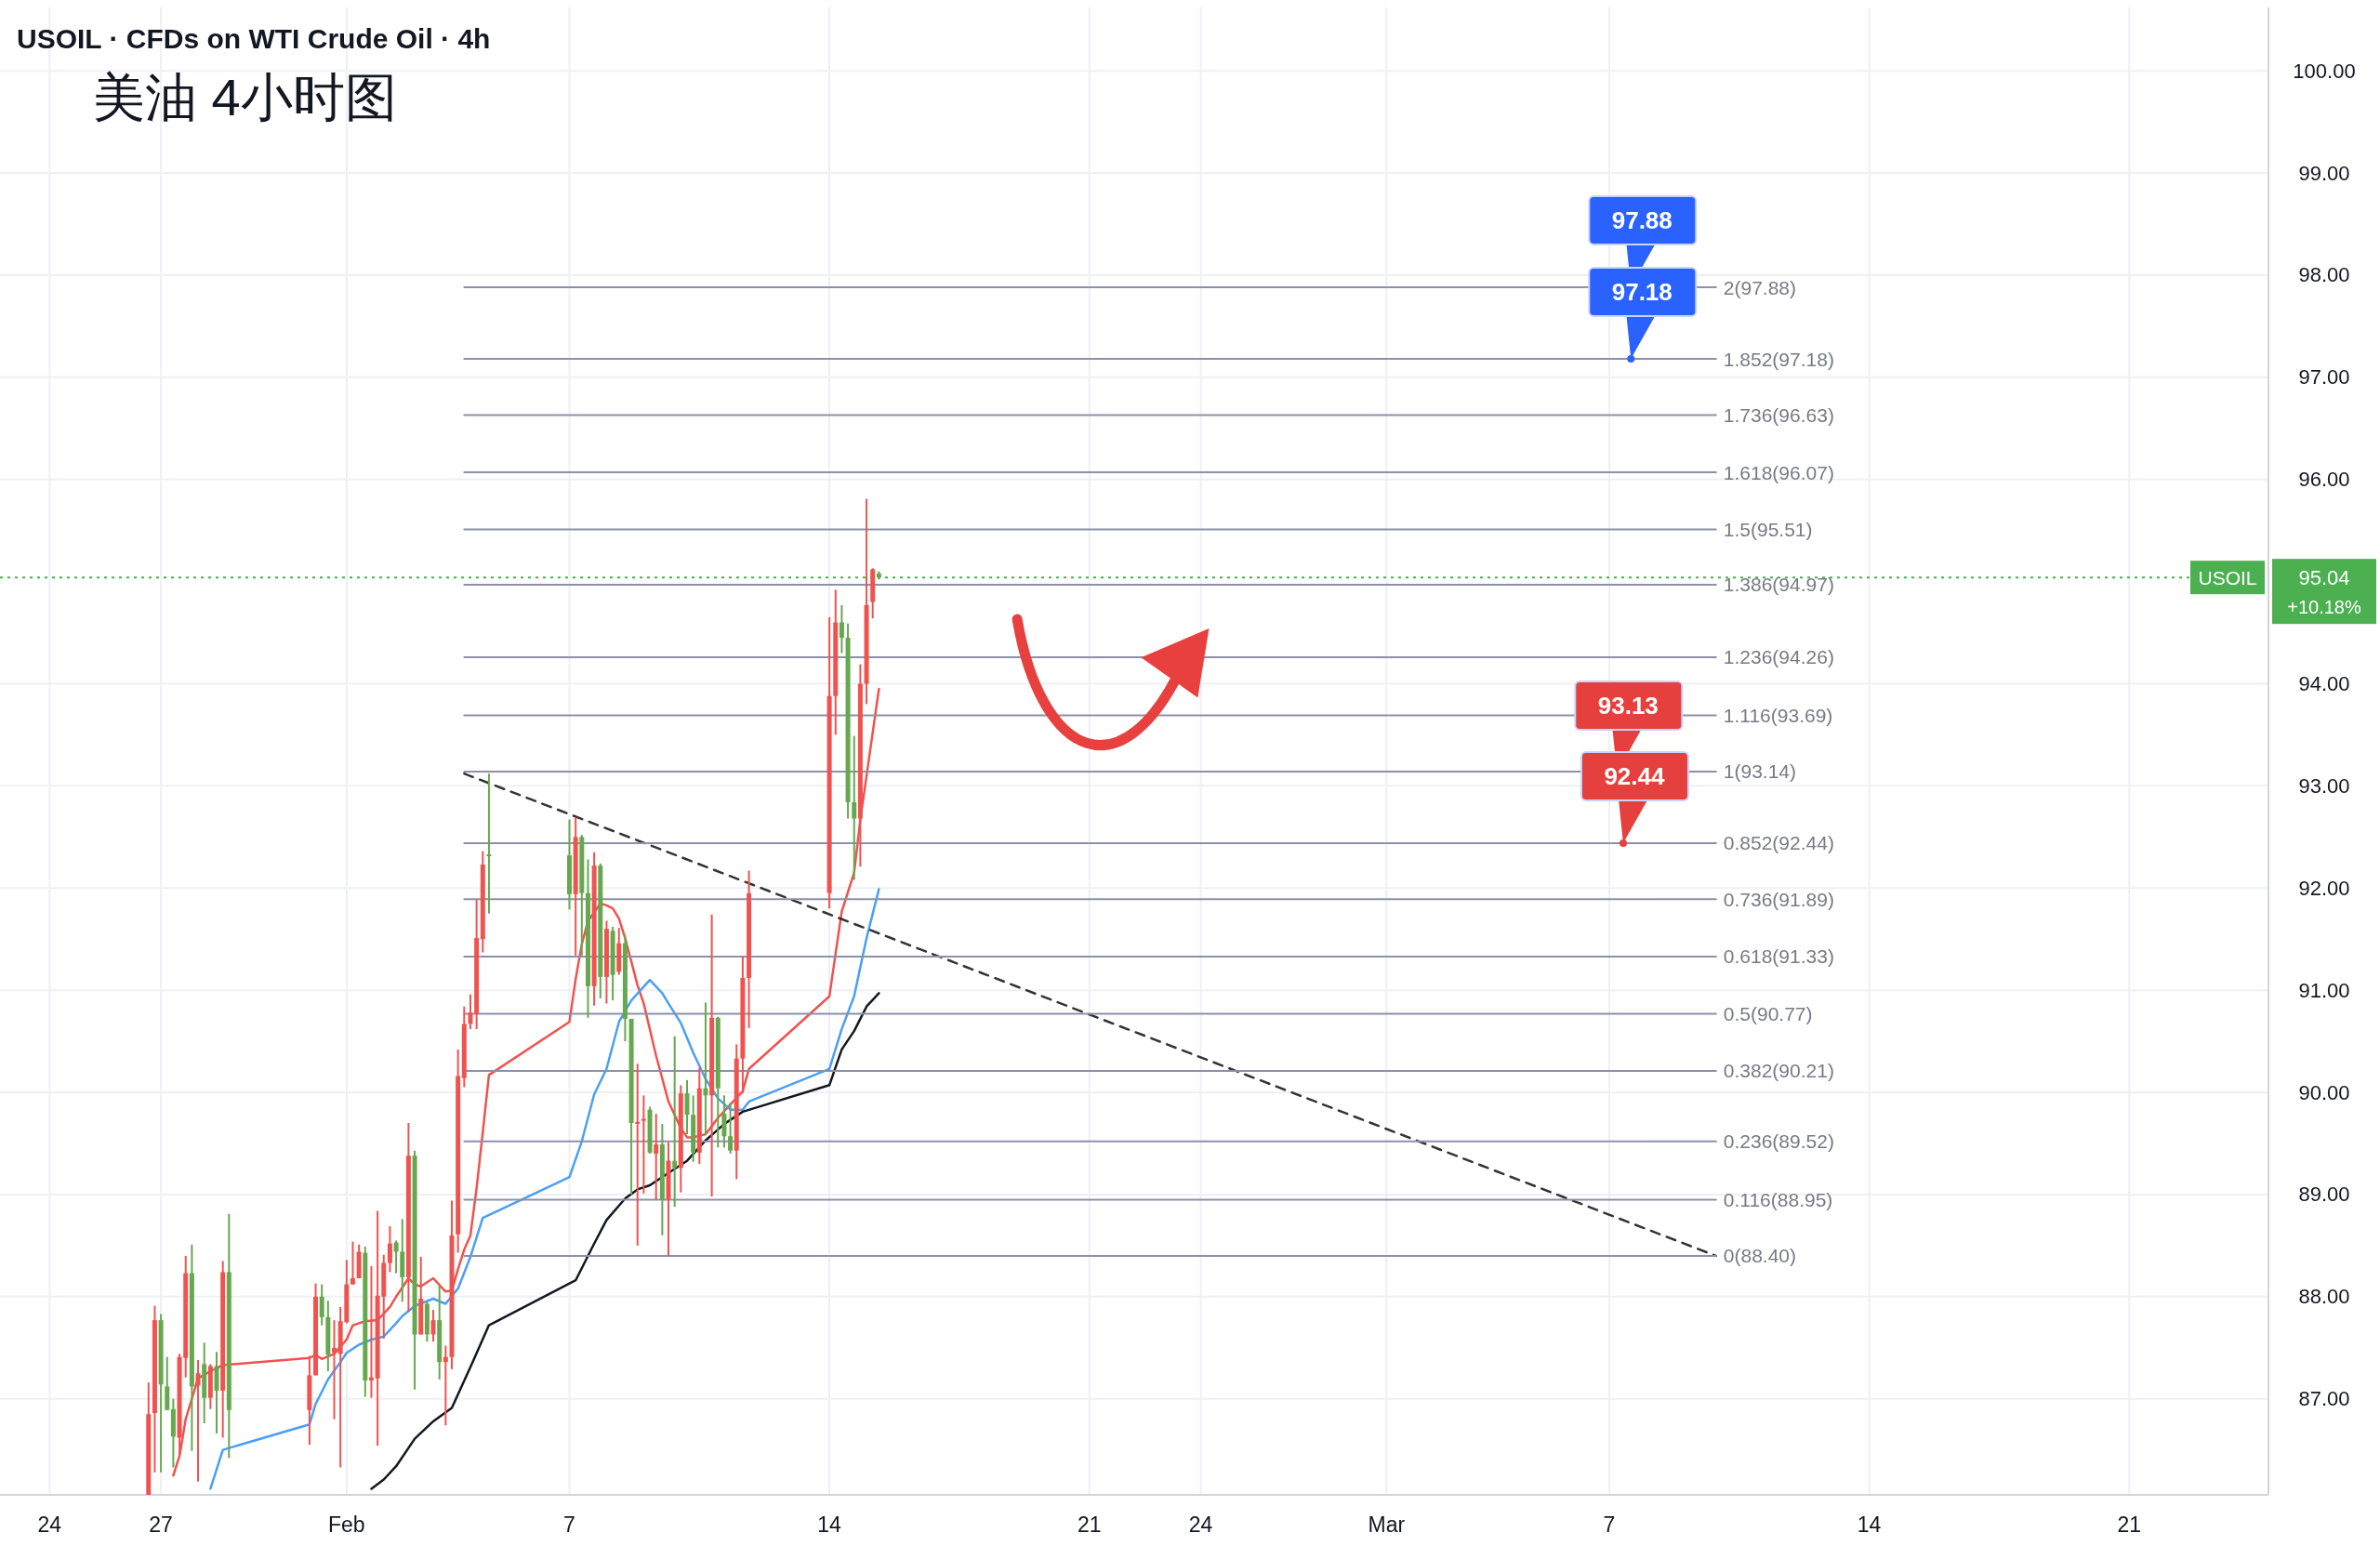 This screenshot has height=1559, width=2380. Describe the element at coordinates (1778, 472) in the screenshot. I see `series-label: 1.618(96.07)` at that location.